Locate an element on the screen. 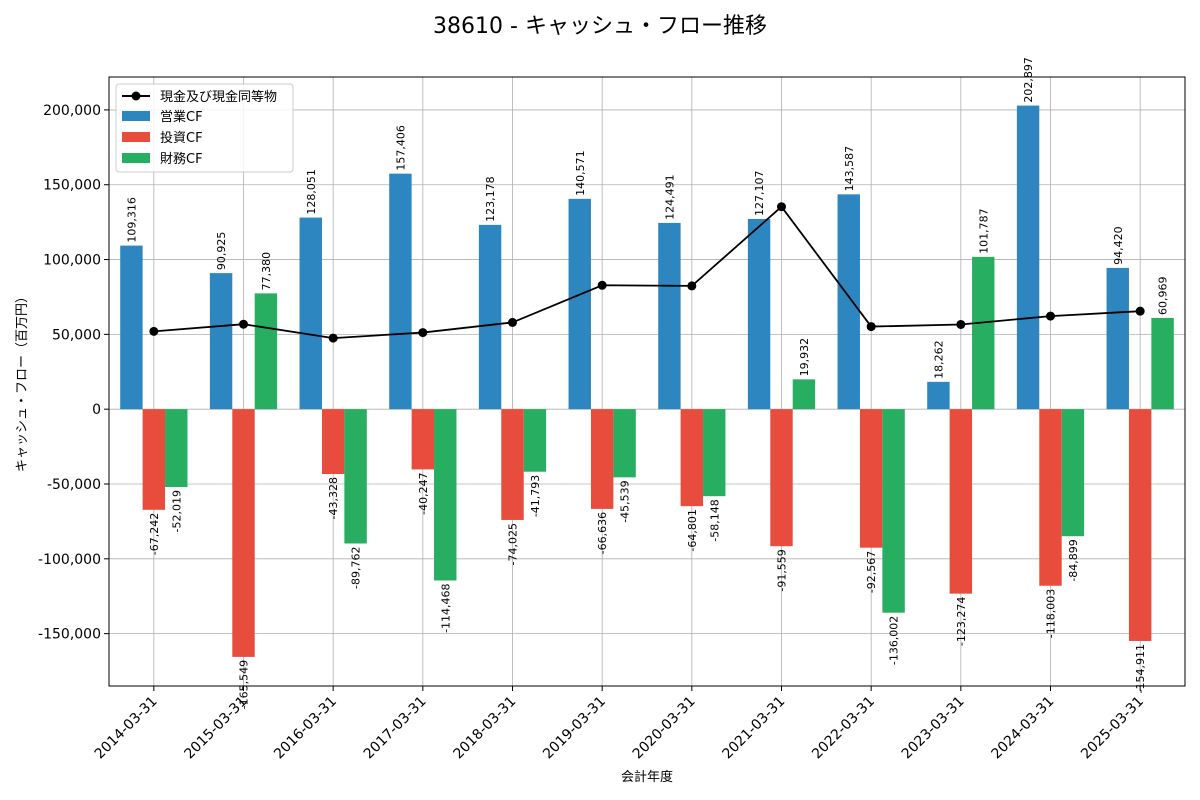 The height and width of the screenshot is (800, 1200). data-label: 202,897 is located at coordinates (1028, 80).